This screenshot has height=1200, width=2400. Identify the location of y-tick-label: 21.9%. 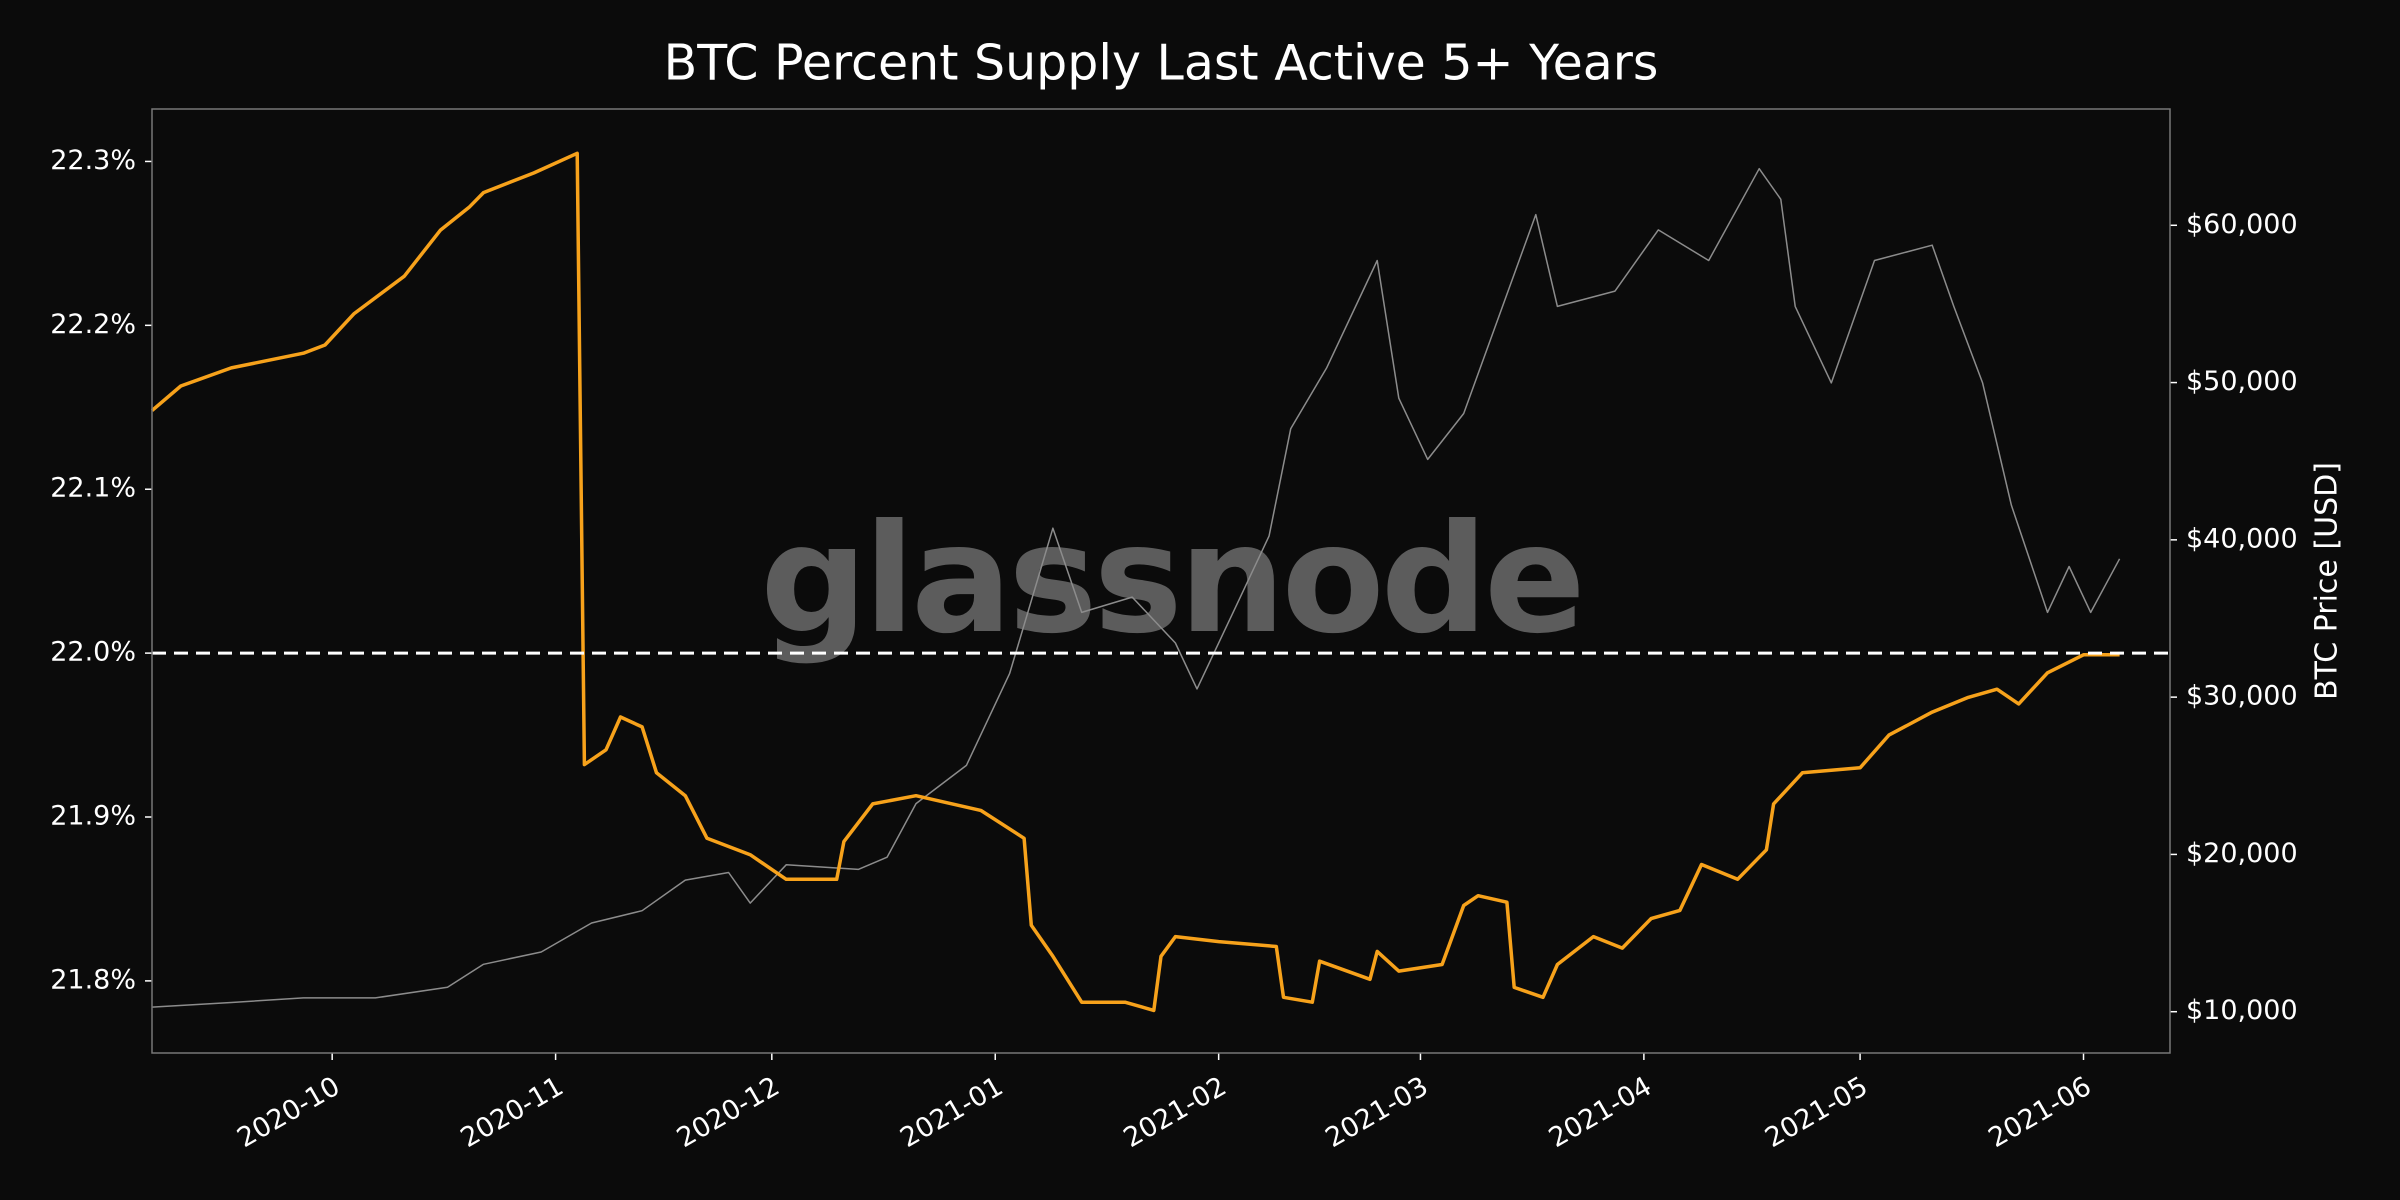
(93, 816).